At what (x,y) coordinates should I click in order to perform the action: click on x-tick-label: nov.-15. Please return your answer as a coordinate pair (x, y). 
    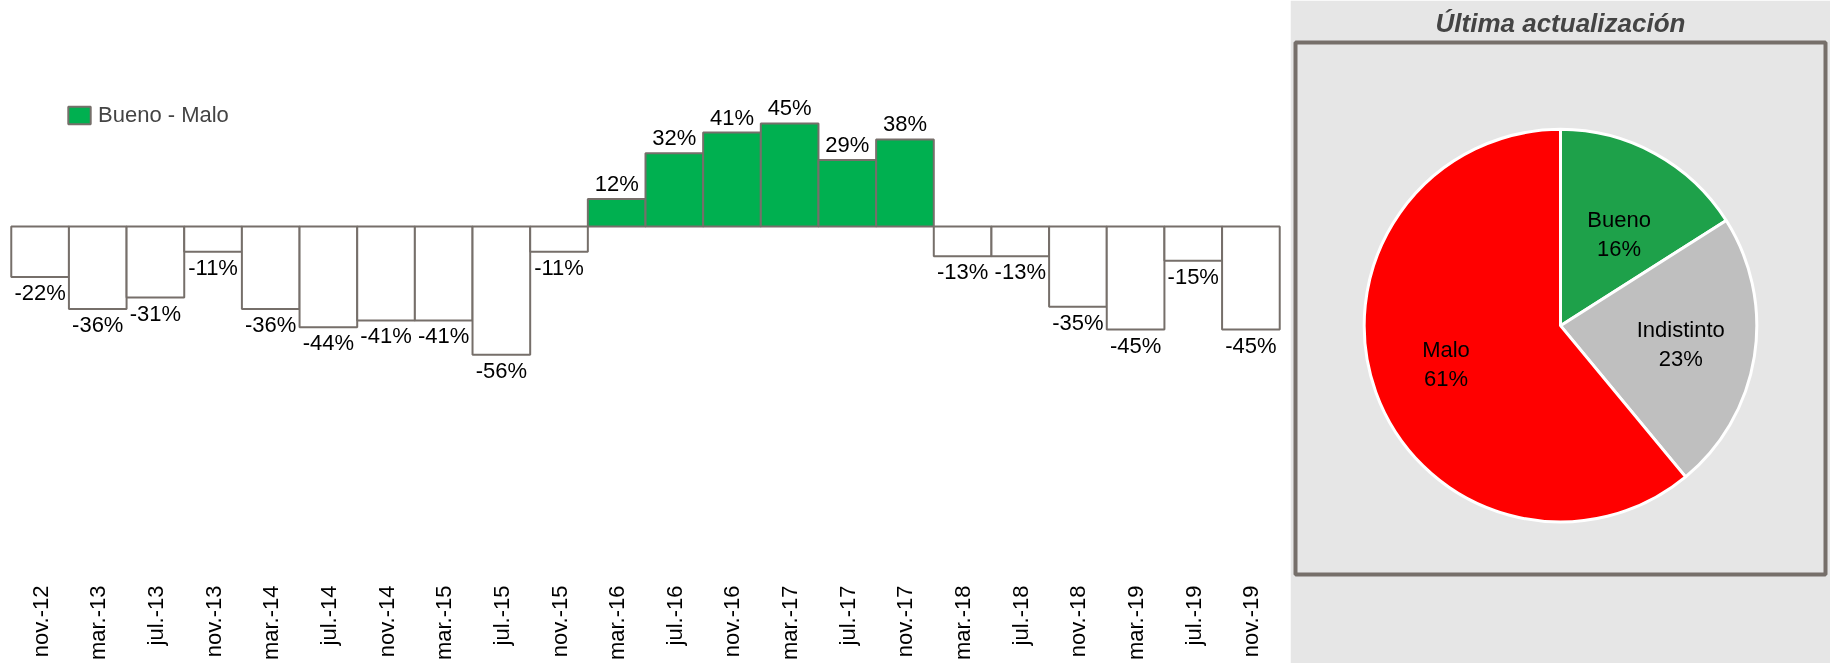
    Looking at the image, I should click on (559, 621).